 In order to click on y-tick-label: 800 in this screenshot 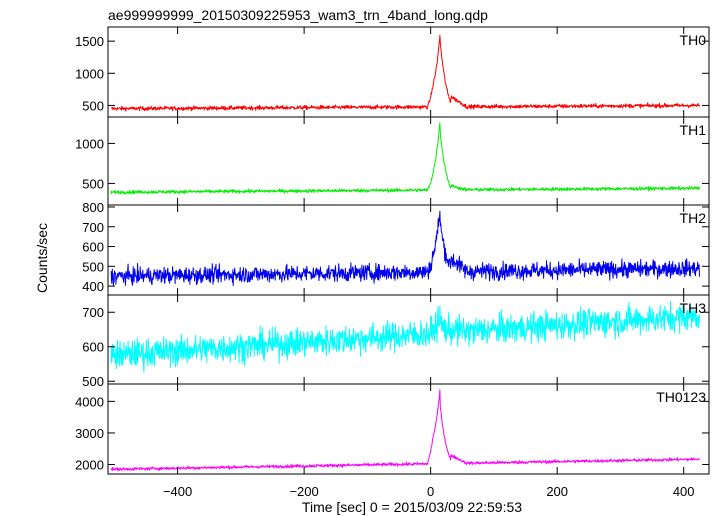, I will do `click(93, 207)`.